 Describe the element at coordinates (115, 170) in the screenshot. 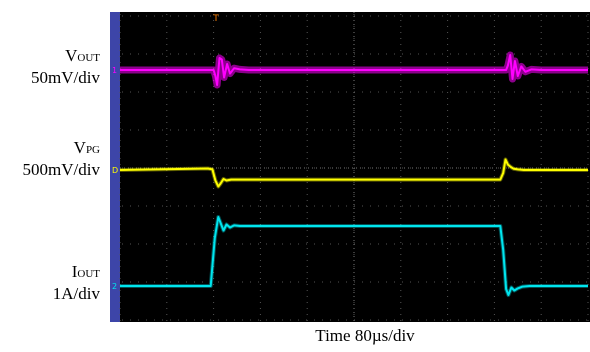

I see `vpg-channel-marker: D` at that location.